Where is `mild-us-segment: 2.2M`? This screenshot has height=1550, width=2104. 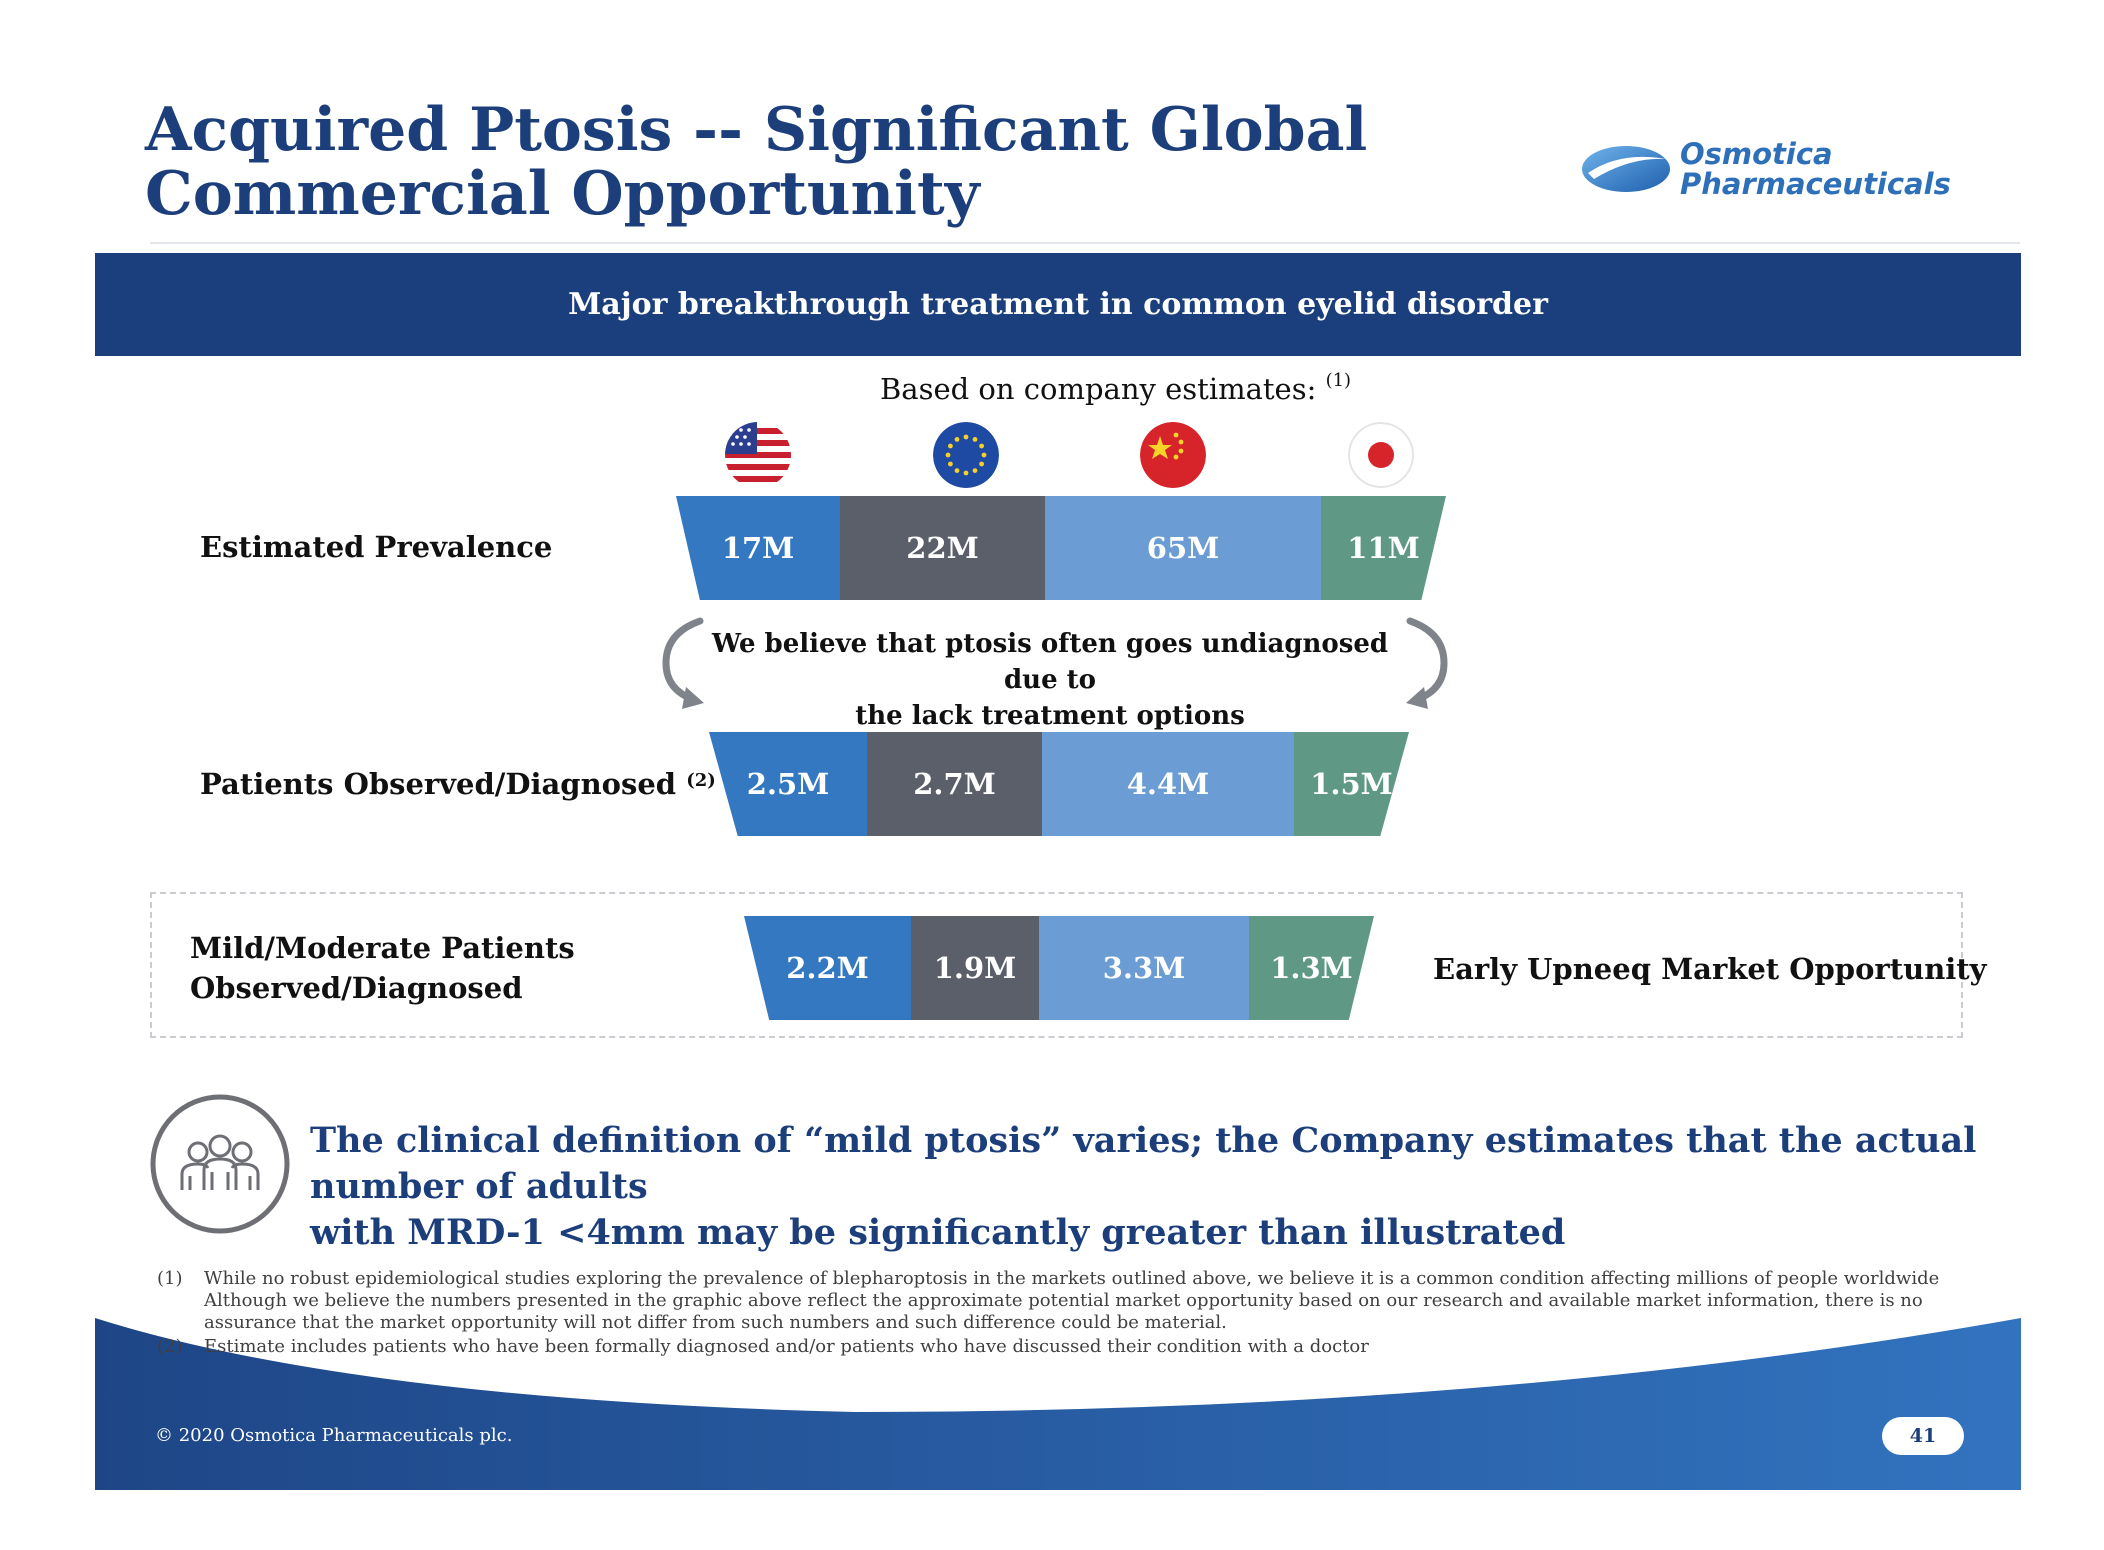
mild-us-segment: 2.2M is located at coordinates (827, 968).